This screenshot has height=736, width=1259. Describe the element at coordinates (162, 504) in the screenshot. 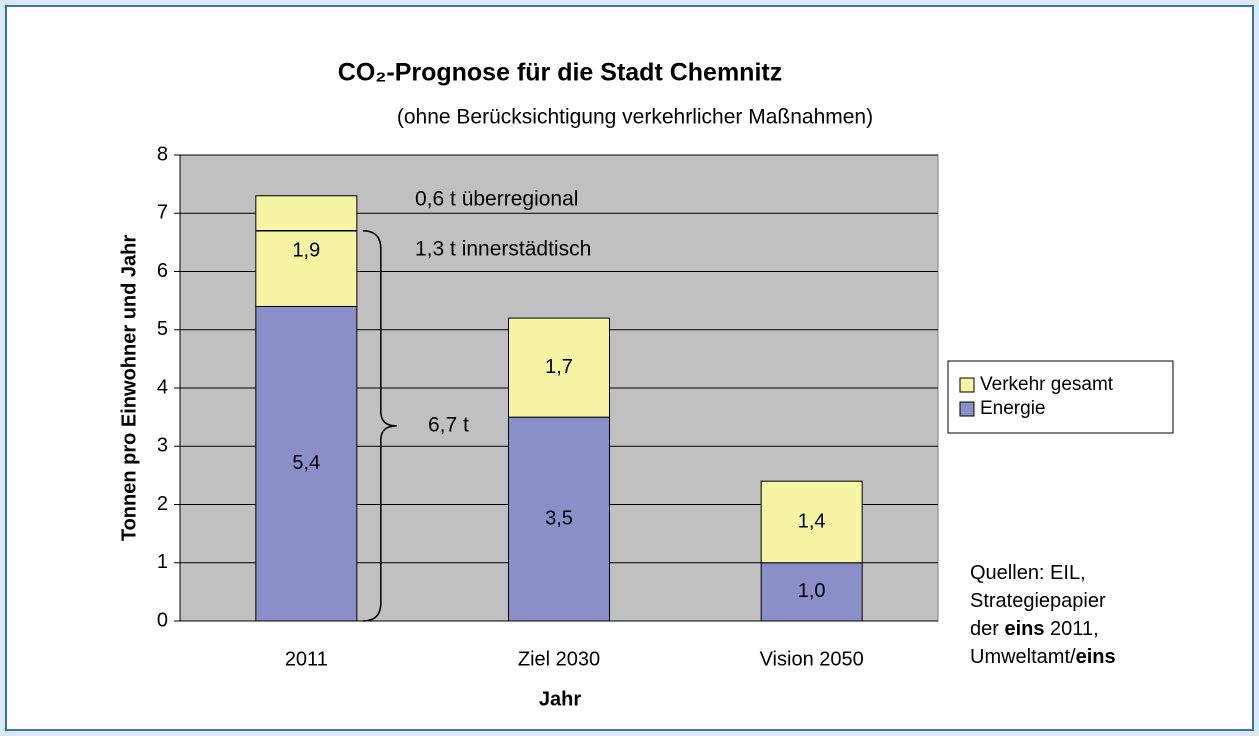

I see `y-tick-label: 2` at that location.